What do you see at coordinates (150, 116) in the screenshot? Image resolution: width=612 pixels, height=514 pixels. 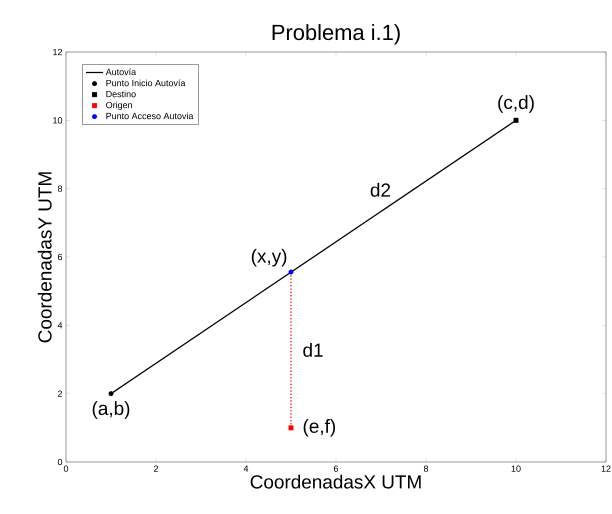 I see `legend-label: Punto Acceso Autovia` at bounding box center [150, 116].